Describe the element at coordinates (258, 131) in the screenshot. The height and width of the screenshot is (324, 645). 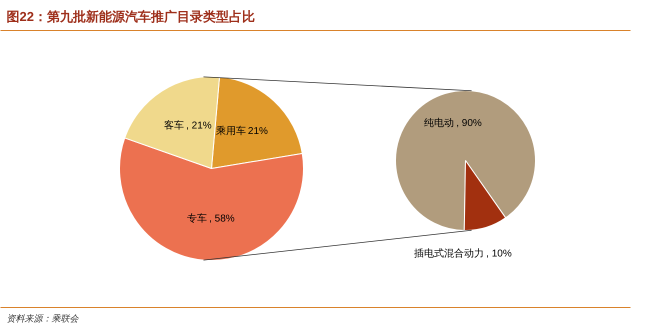
I see `data-label: 21%` at that location.